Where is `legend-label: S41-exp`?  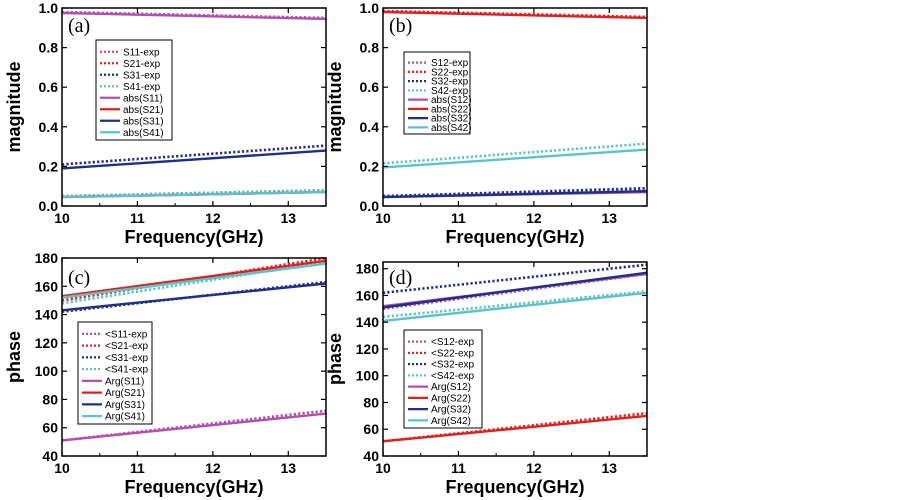
legend-label: S41-exp is located at coordinates (142, 87).